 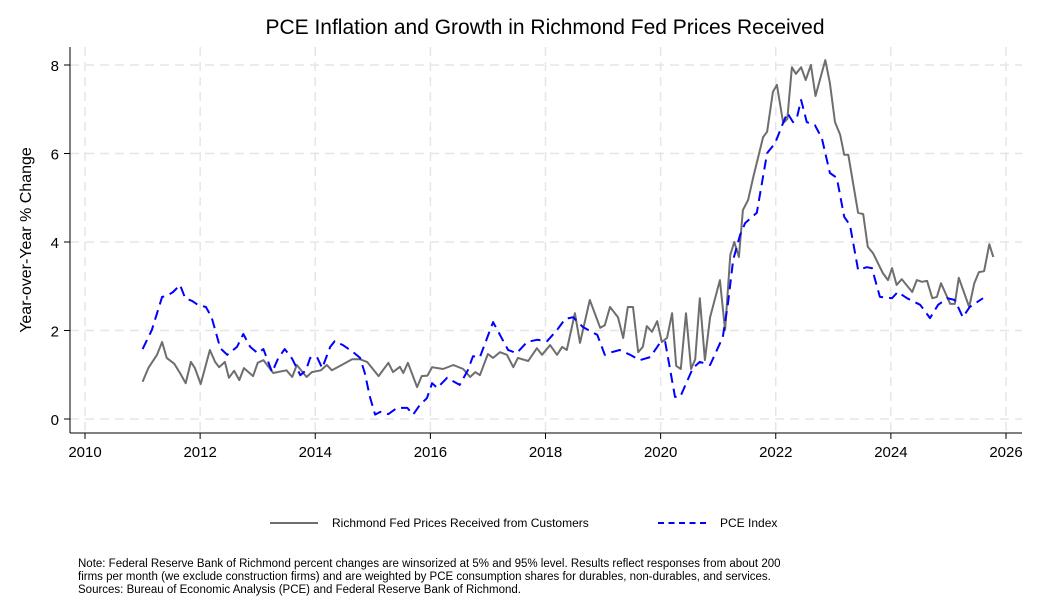 What do you see at coordinates (430, 452) in the screenshot?
I see `x-tick-label: 2016` at bounding box center [430, 452].